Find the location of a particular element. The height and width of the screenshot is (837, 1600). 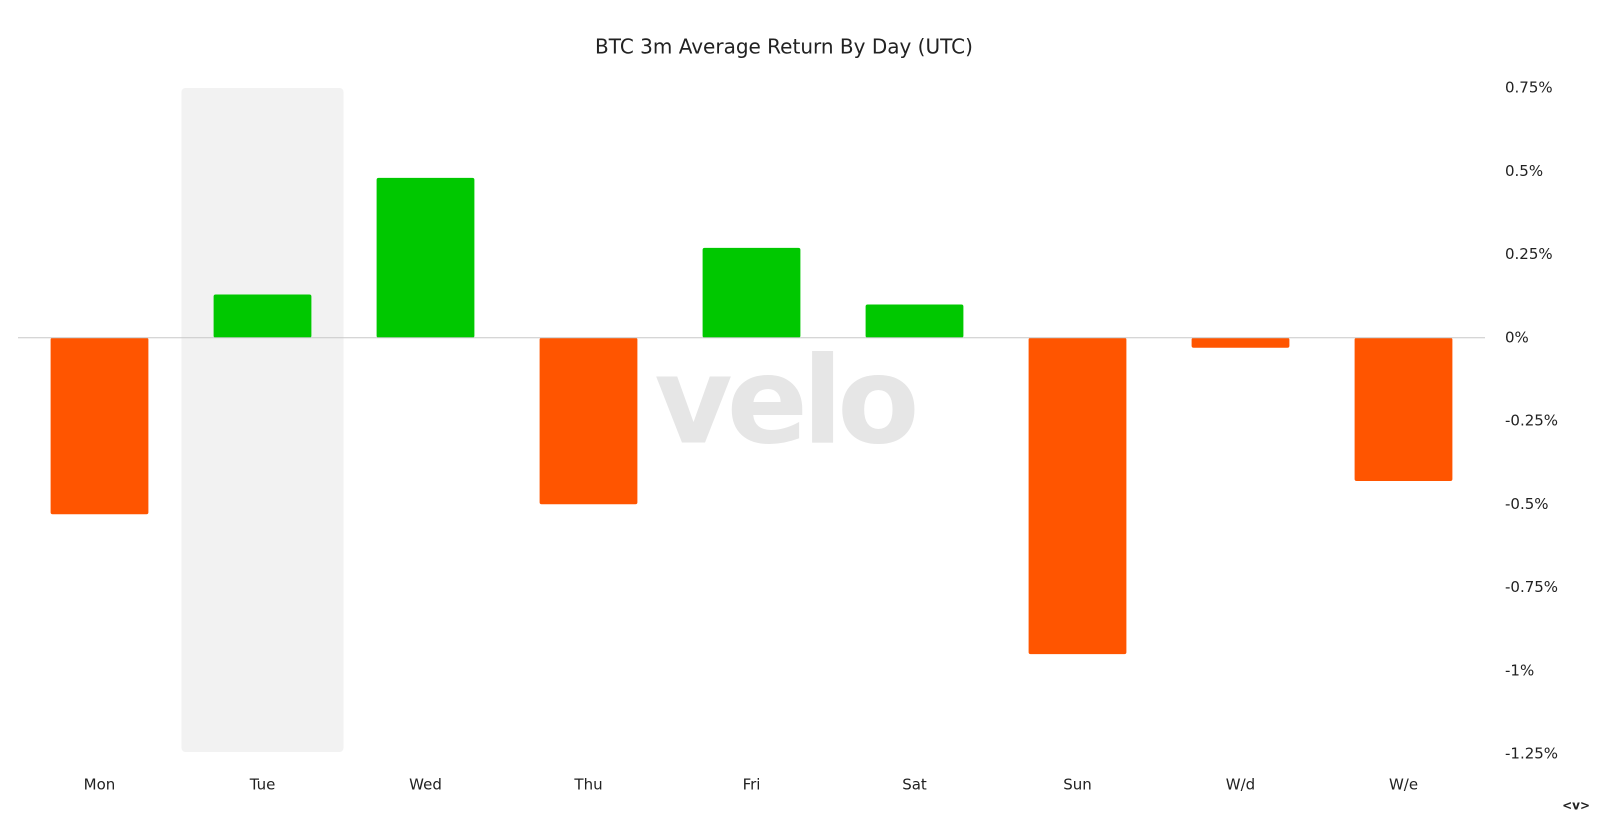

x-tick-label: Wed is located at coordinates (425, 785).